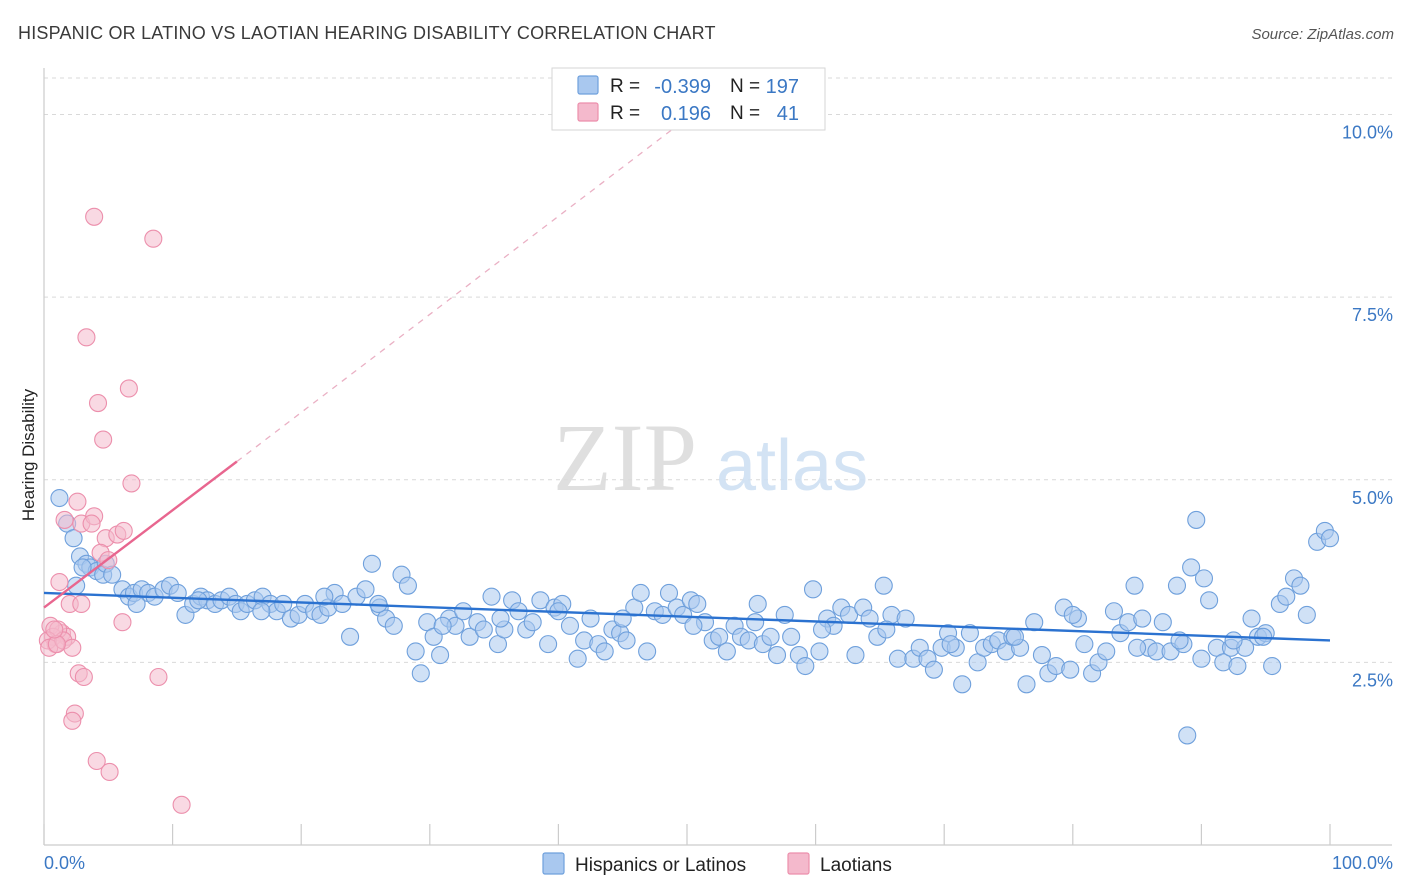 The height and width of the screenshot is (892, 1406). Describe the element at coordinates (462, 290) in the screenshot. I see `laotian-regression-extension` at that location.